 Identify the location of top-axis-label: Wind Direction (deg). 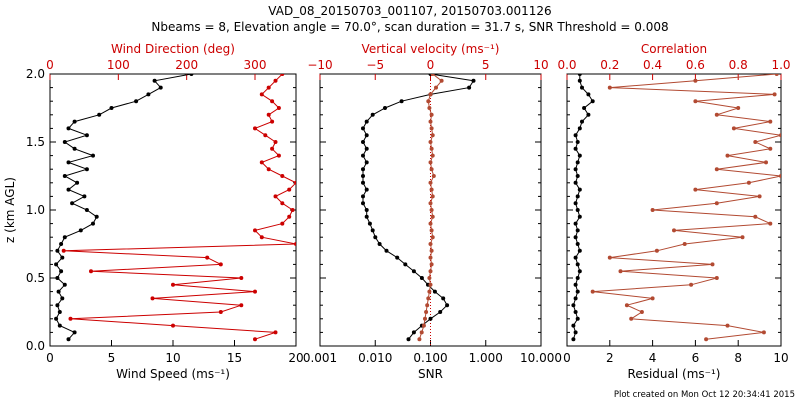
(173, 49).